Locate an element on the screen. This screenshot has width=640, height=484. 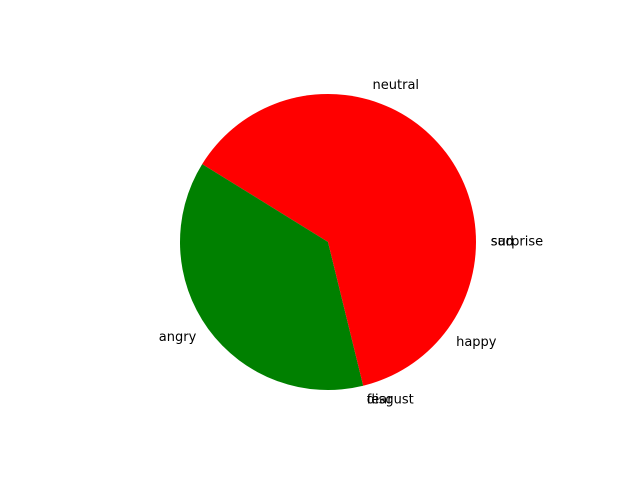
pie-slice-happy is located at coordinates (402, 314).